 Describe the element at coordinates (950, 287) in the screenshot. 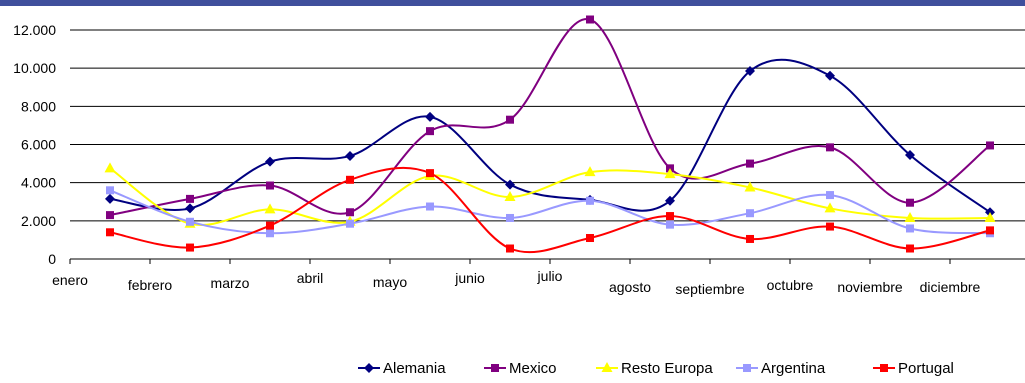

I see `x-tick-label: diciembre` at that location.